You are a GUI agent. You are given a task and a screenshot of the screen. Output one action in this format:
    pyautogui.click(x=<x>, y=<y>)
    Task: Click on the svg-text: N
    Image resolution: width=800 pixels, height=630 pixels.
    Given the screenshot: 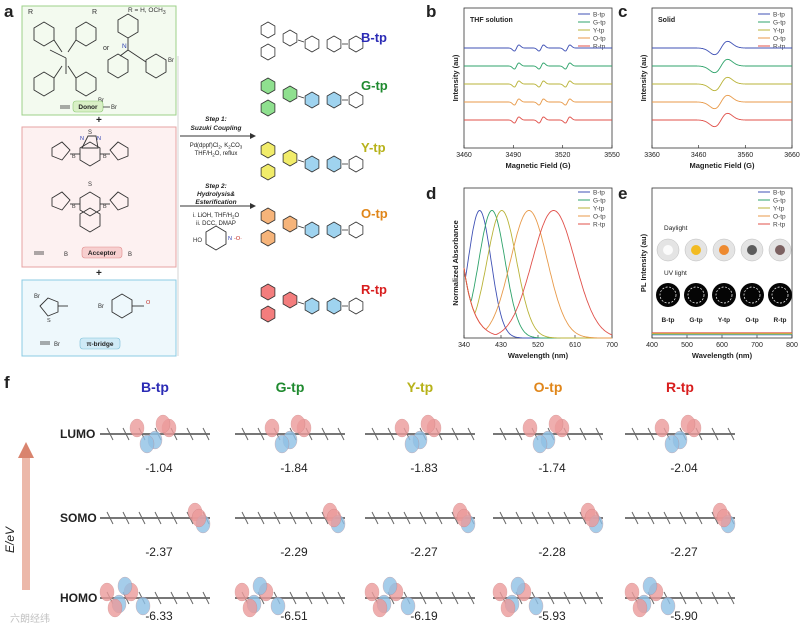 What is the action you would take?
    pyautogui.click(x=124, y=46)
    